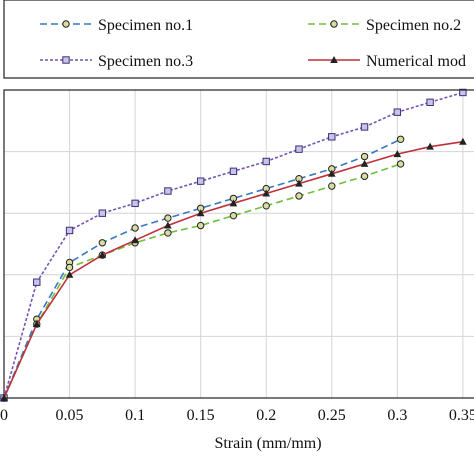 The width and height of the screenshot is (474, 474). What do you see at coordinates (70, 415) in the screenshot?
I see `x-tick-label: 0.05` at bounding box center [70, 415].